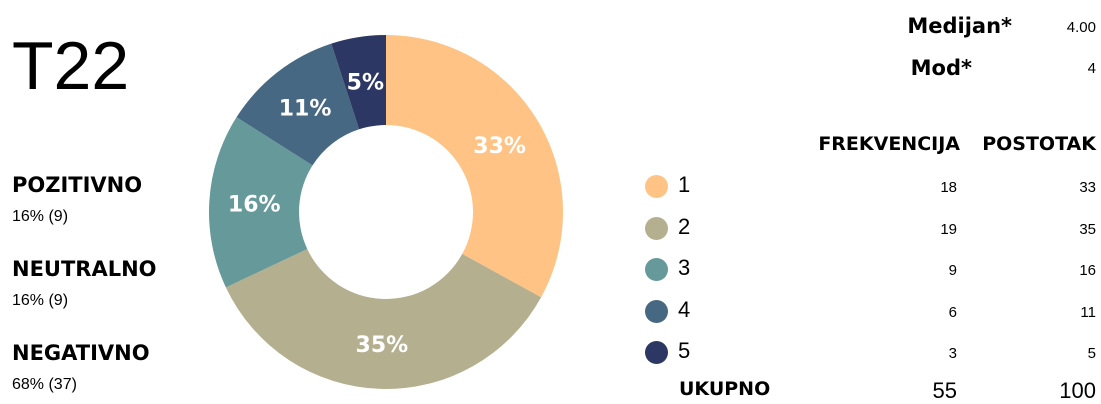 The width and height of the screenshot is (1101, 404). Describe the element at coordinates (71, 66) in the screenshot. I see `page-title: T22` at that location.